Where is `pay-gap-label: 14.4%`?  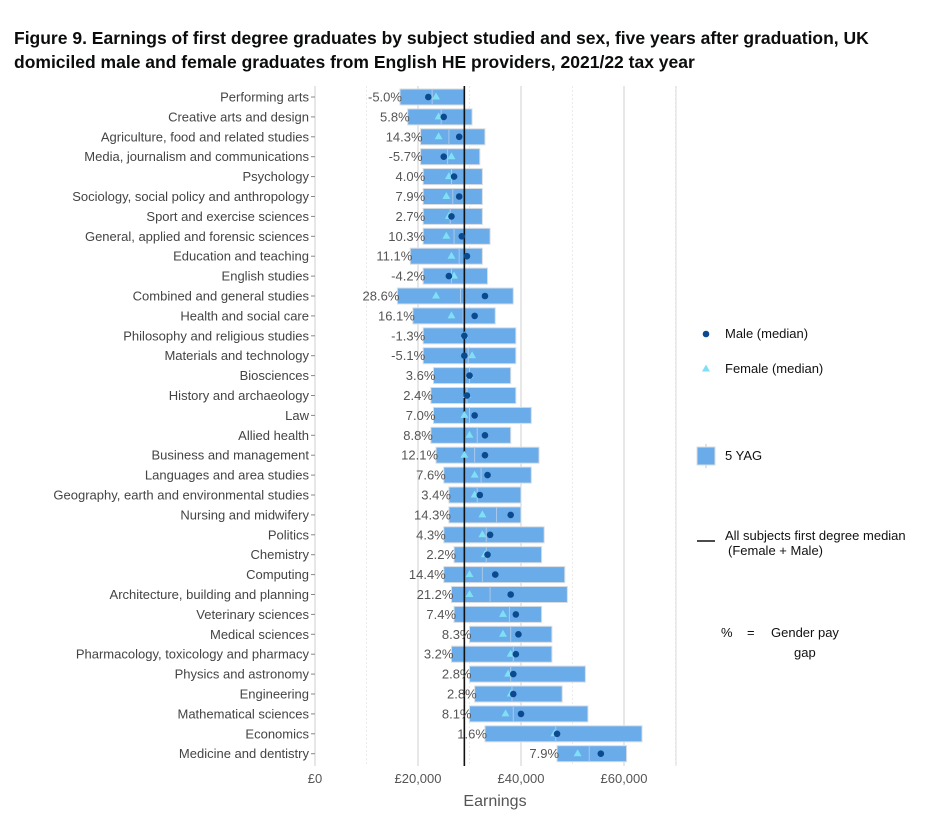
pay-gap-label: 14.4% is located at coordinates (427, 574).